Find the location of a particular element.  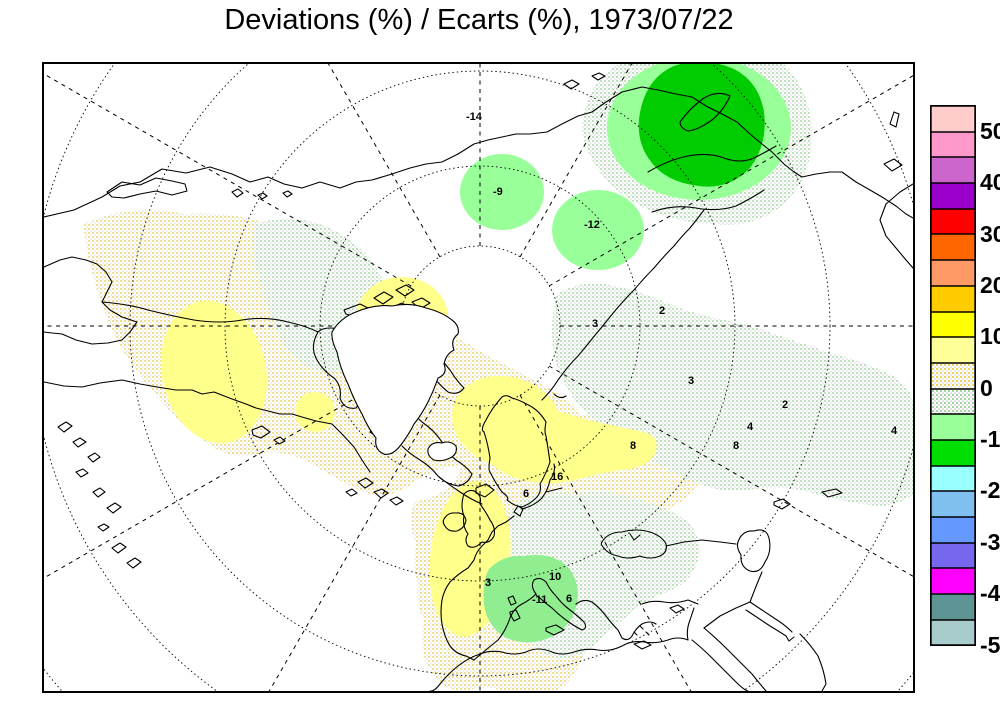

coast-italy is located at coordinates (559, 604).